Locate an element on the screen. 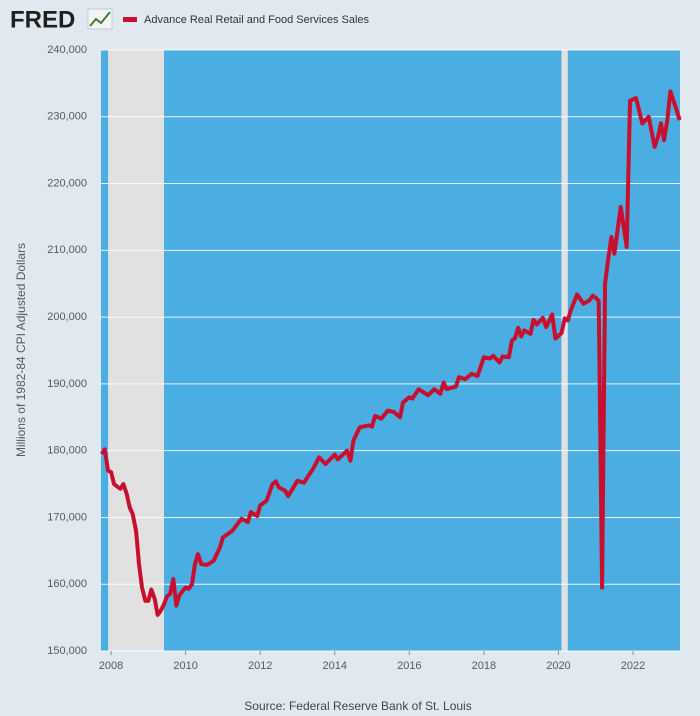 The height and width of the screenshot is (716, 700). logo: FRED is located at coordinates (42, 19).